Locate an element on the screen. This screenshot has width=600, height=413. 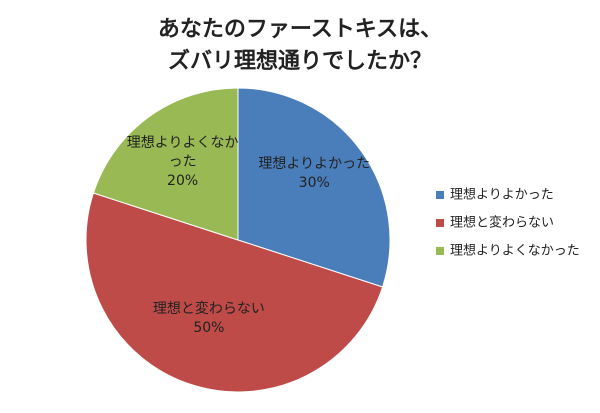
chart-title: ズバリ理想通りでしたか？ is located at coordinates (300, 61).